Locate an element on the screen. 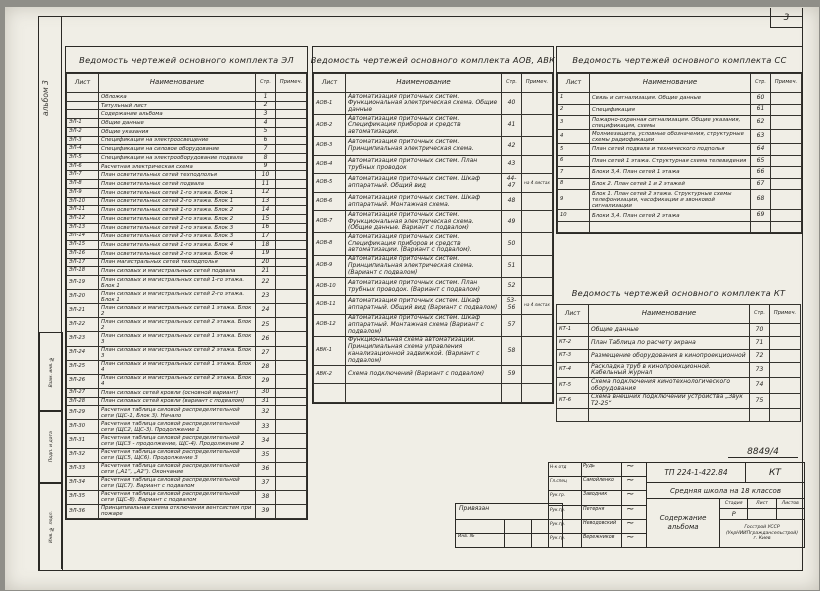 The image size is (820, 591). cell-page: 38 is located at coordinates (265, 497).